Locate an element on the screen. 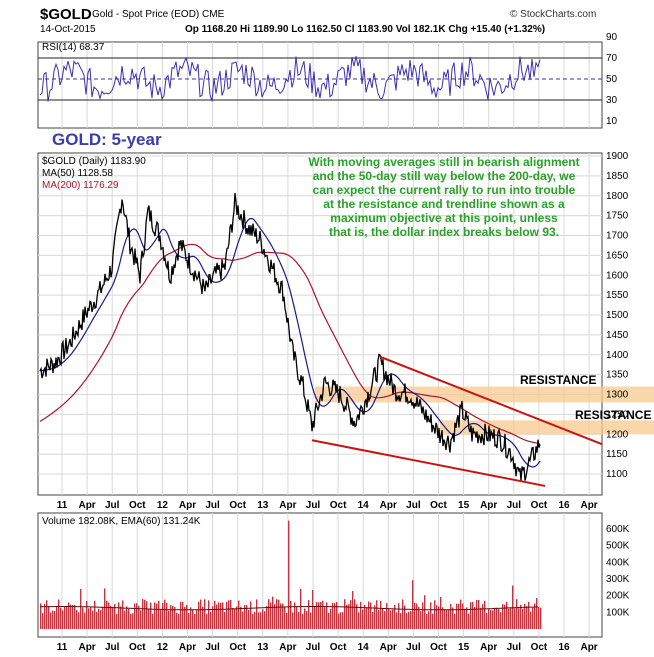 The width and height of the screenshot is (654, 657). rsi-tick-label: 50 is located at coordinates (612, 79).